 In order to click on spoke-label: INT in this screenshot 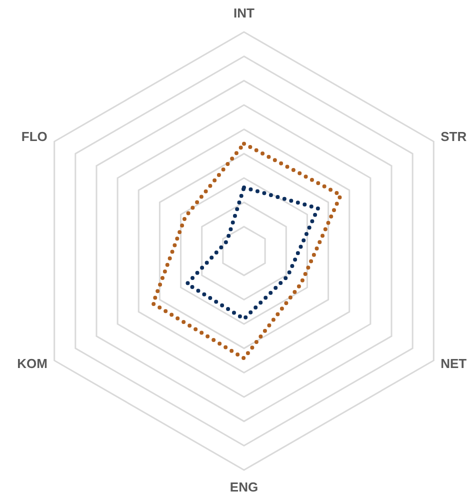, I will do `click(244, 12)`.